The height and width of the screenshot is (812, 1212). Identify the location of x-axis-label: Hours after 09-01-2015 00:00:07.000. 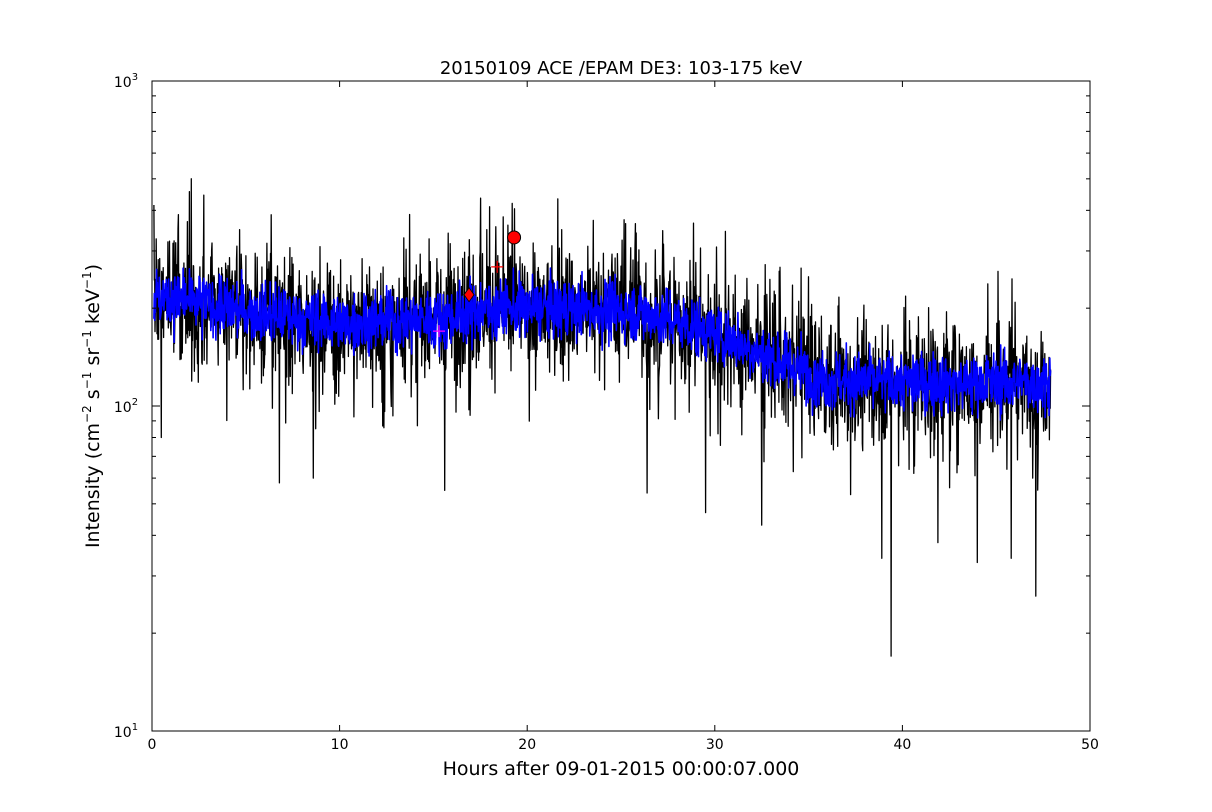
(621, 769).